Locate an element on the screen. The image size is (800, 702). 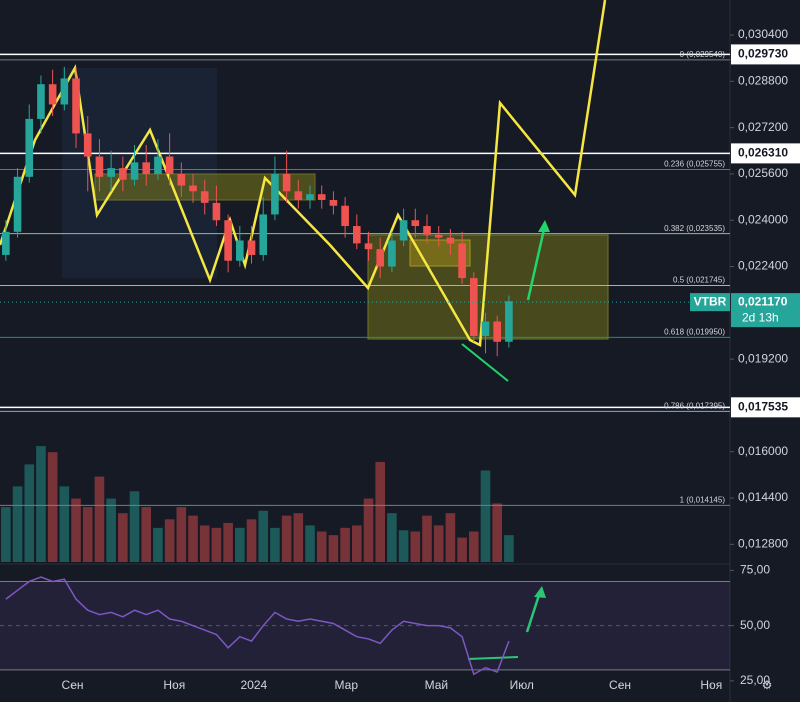
fib-label: 1 (0,014145) is located at coordinates (703, 500).